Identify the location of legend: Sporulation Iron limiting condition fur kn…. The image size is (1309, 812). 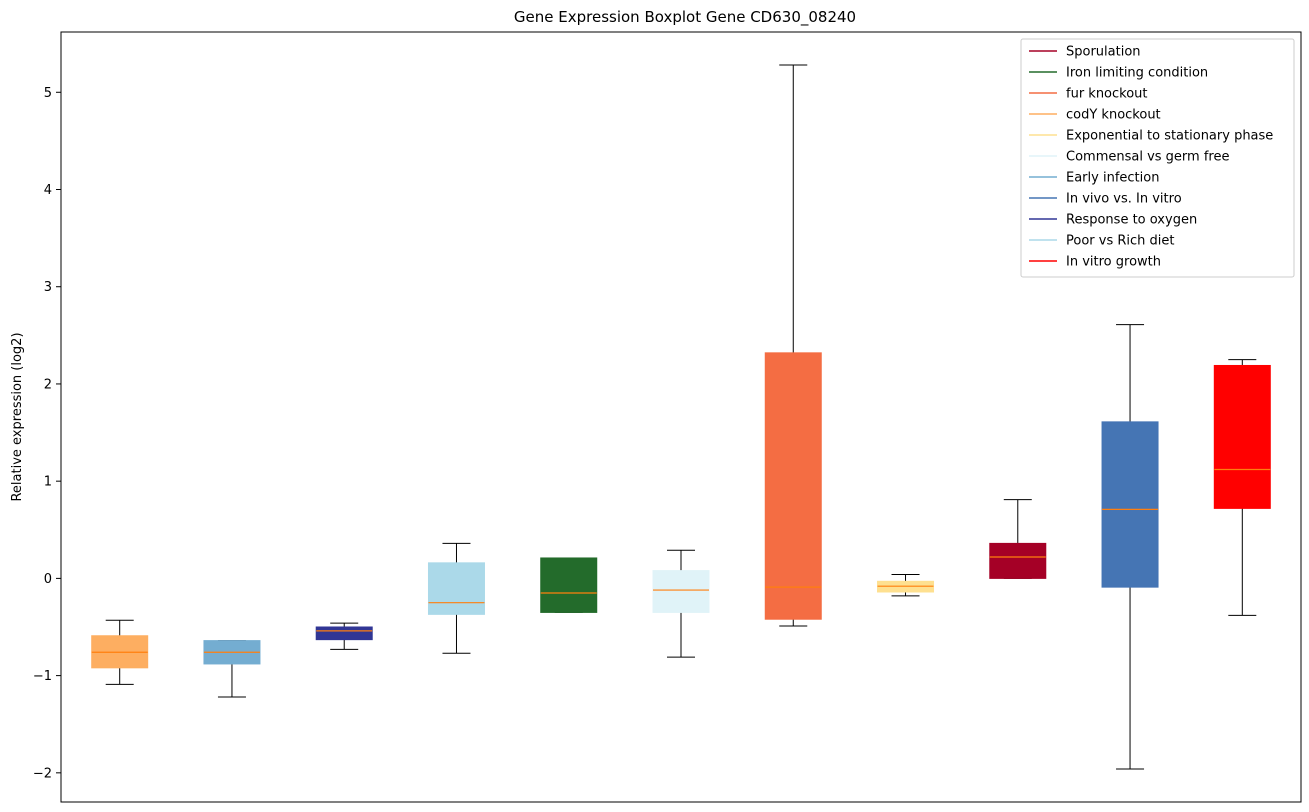
(1157, 158).